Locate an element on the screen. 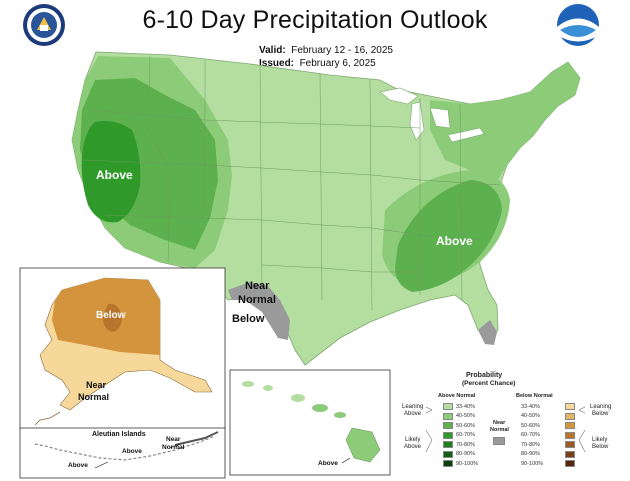 The image size is (630, 481). legend-below-header: Below Normal is located at coordinates (534, 396).